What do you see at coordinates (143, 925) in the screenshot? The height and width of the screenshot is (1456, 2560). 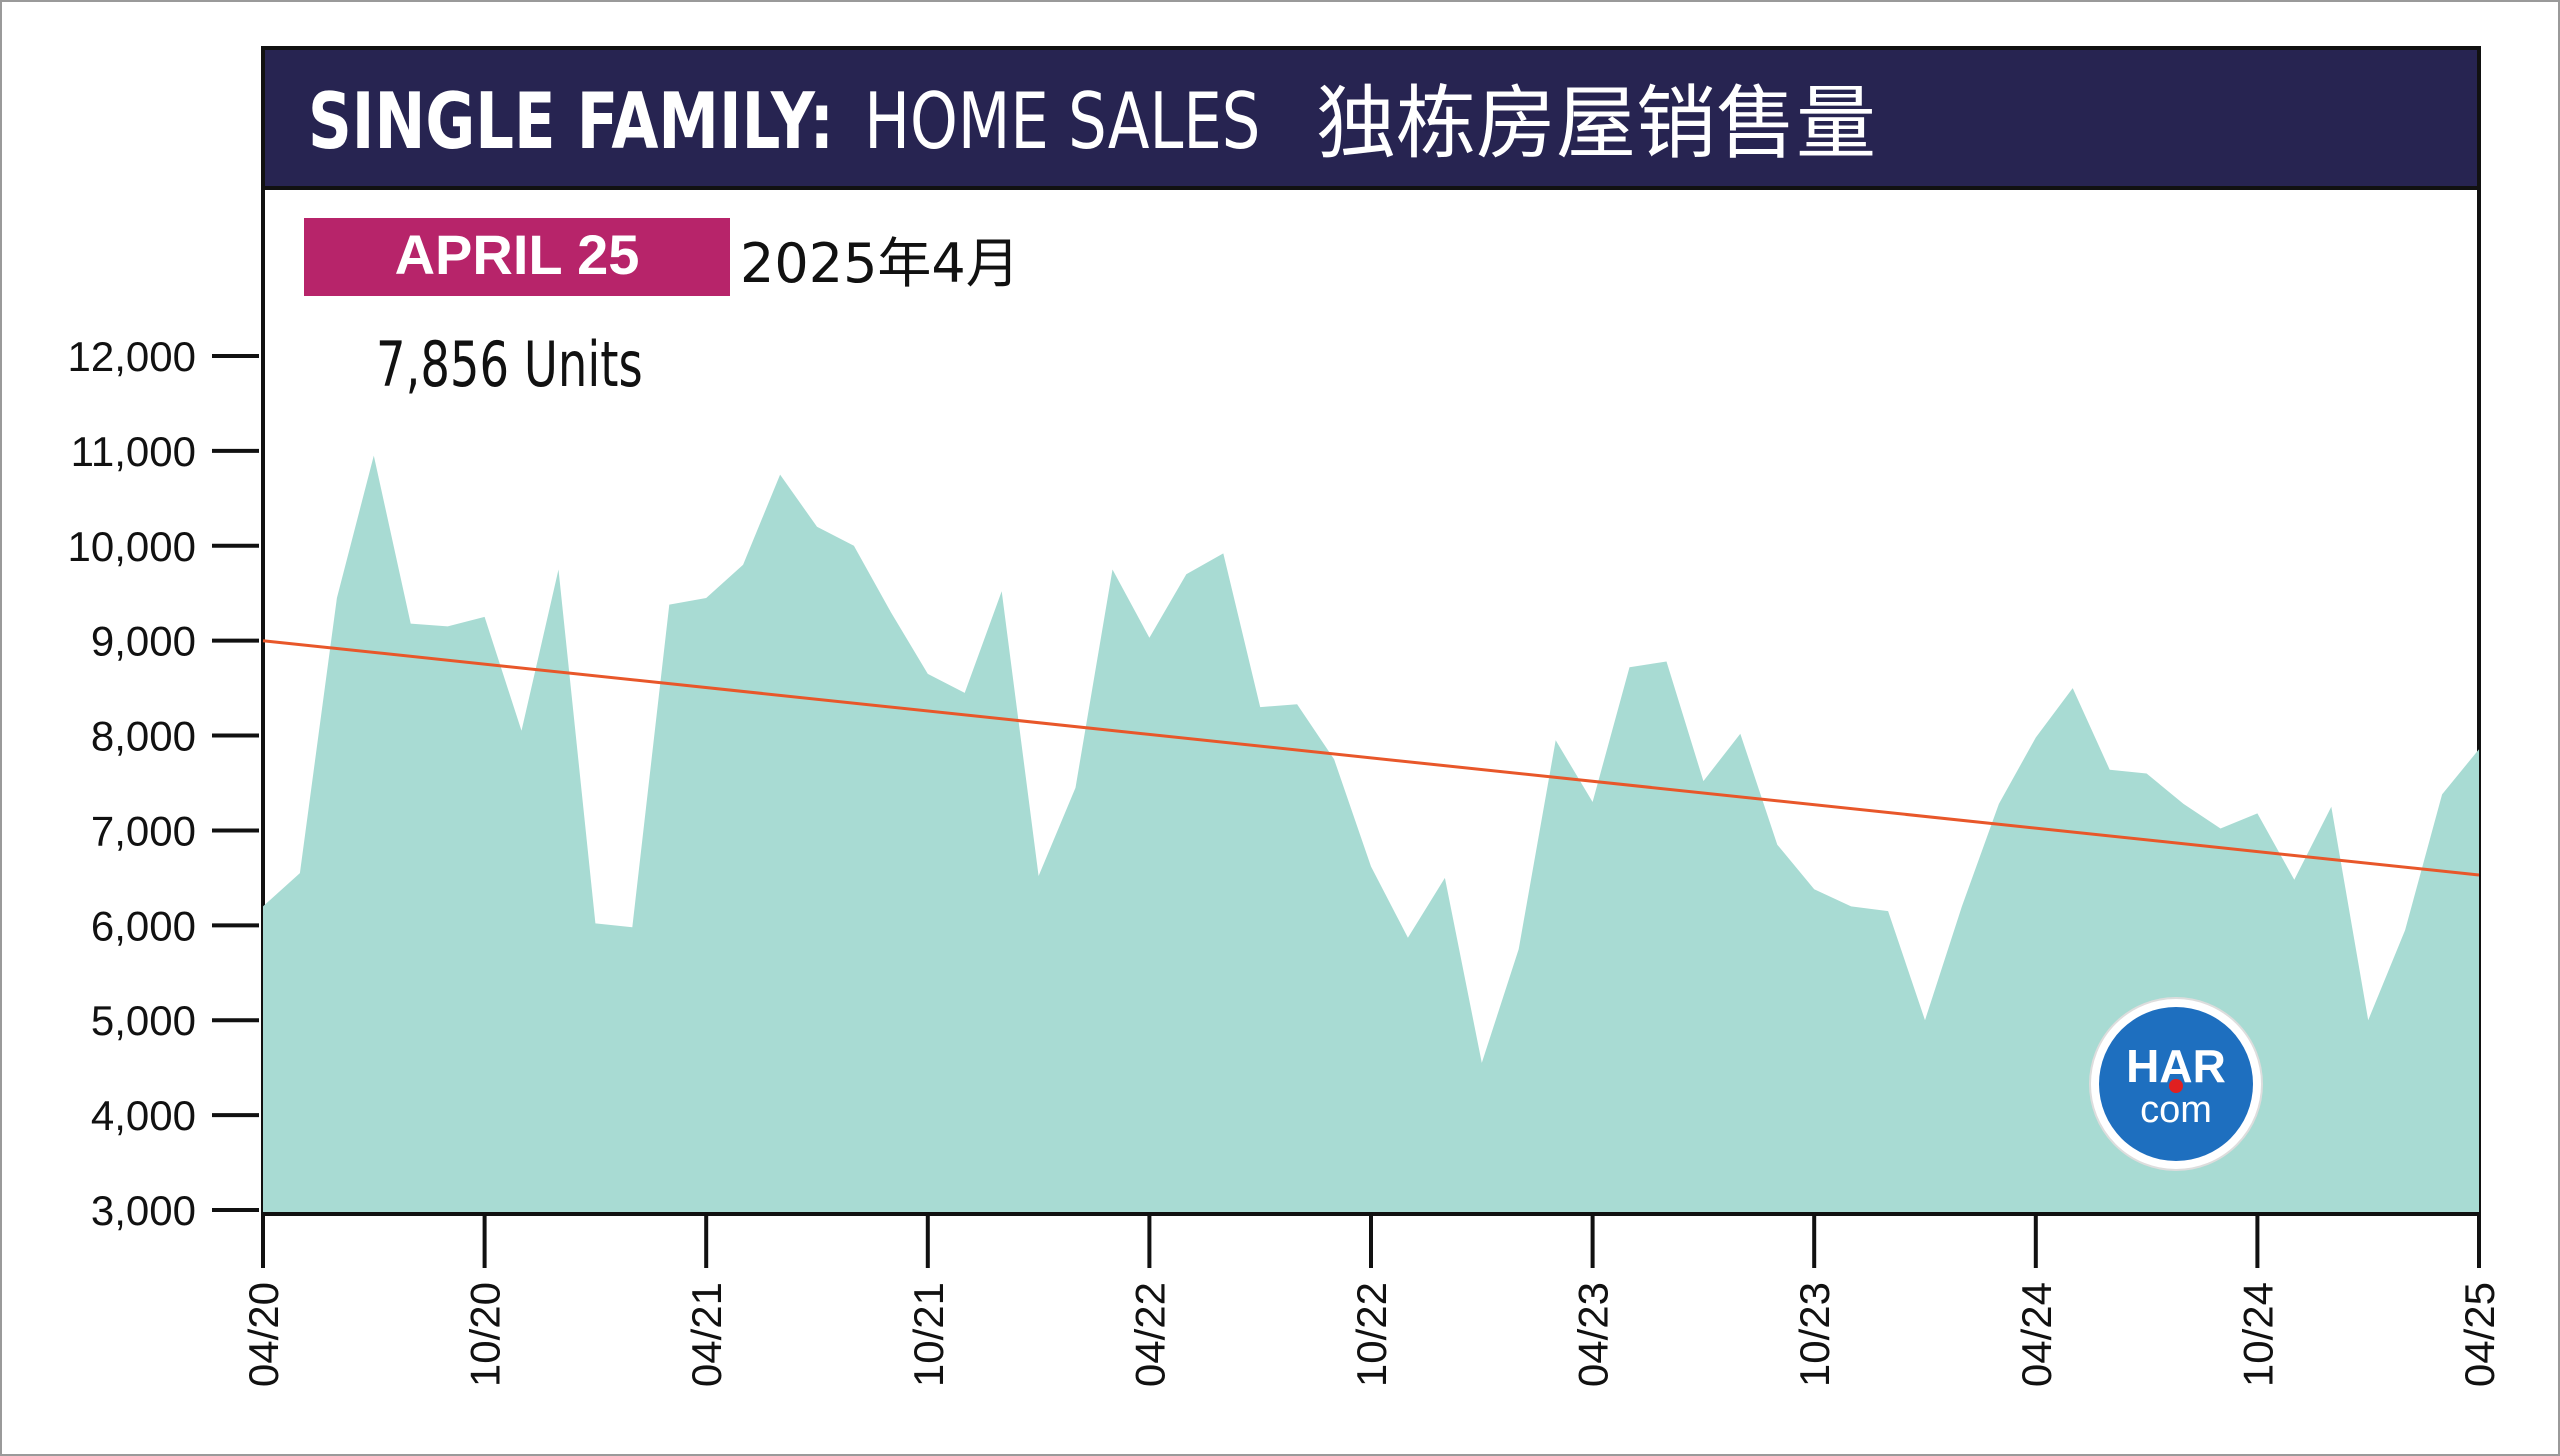 I see `y-tick-label: 6,000` at bounding box center [143, 925].